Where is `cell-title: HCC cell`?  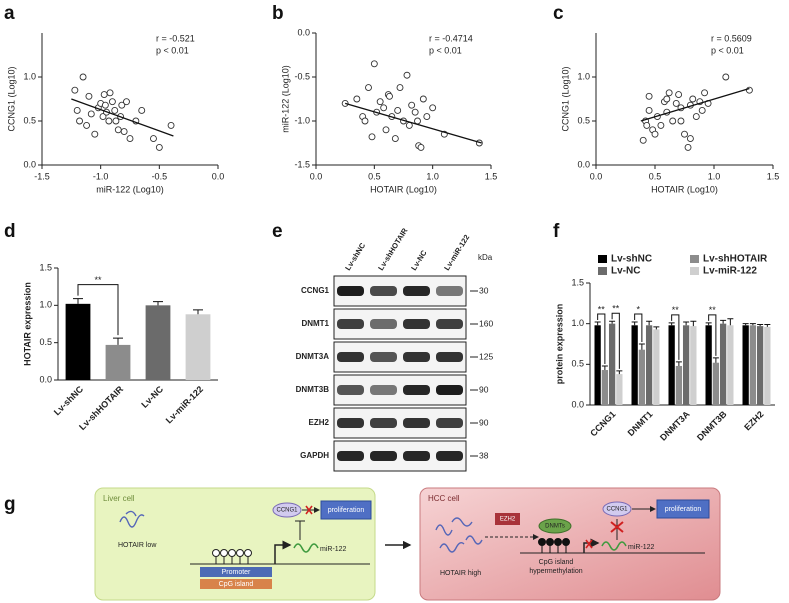
cell-title: HCC cell is located at coordinates (444, 498).